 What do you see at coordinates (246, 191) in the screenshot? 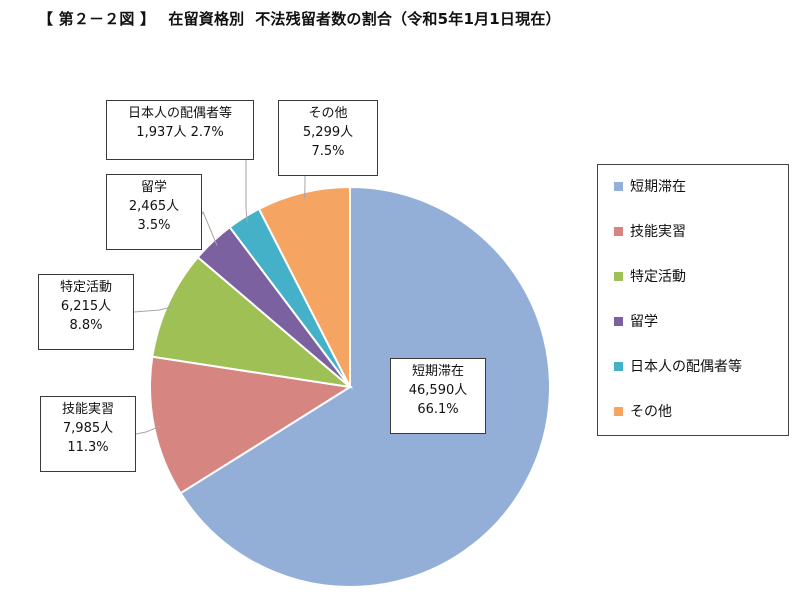
I see `leader-spouse-of-japanese` at bounding box center [246, 191].